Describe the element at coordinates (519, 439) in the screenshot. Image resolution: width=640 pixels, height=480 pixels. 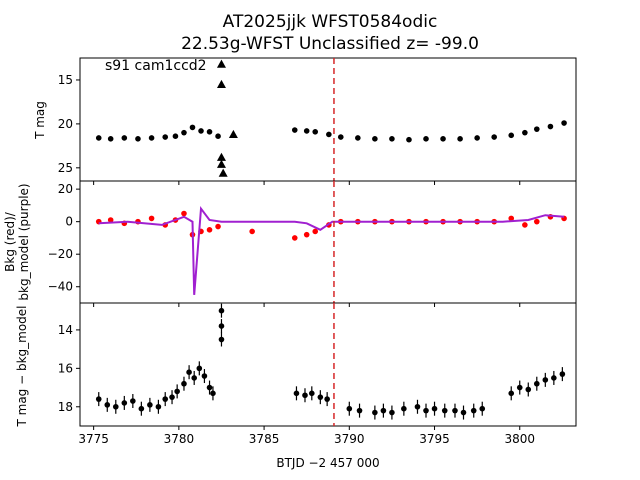
I see `x-tick-label: 3800` at that location.